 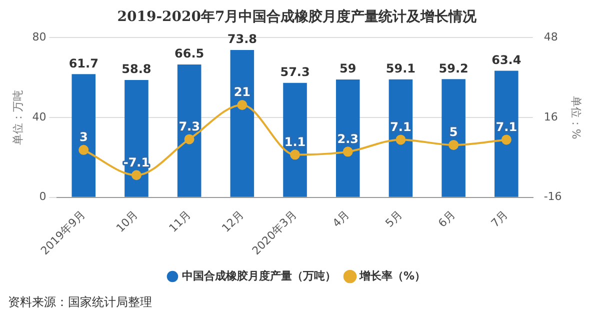 I want to click on data-label: 66.5, so click(x=189, y=53).